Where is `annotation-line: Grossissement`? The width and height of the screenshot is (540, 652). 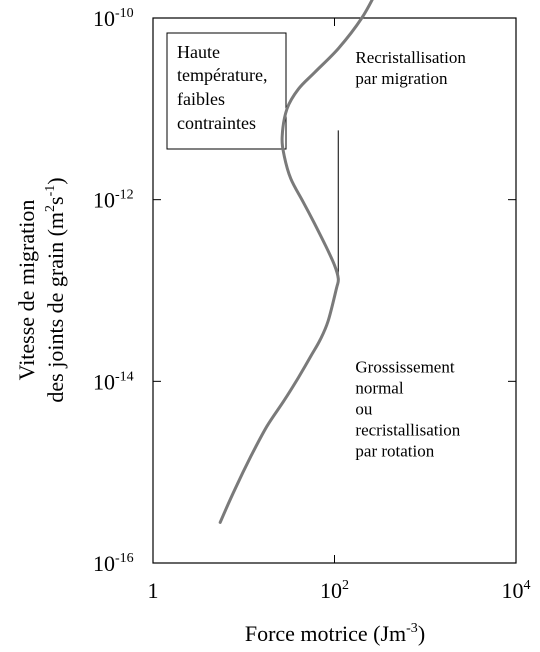 annotation-line: Grossissement is located at coordinates (404, 367).